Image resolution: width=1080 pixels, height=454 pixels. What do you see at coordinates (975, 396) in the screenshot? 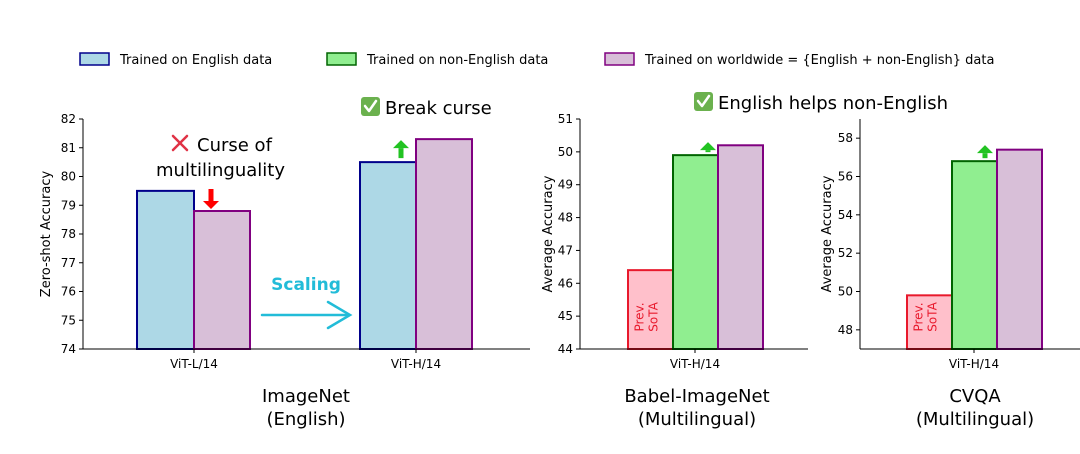
I see `chart-title-cvqa: CVQA` at bounding box center [975, 396].